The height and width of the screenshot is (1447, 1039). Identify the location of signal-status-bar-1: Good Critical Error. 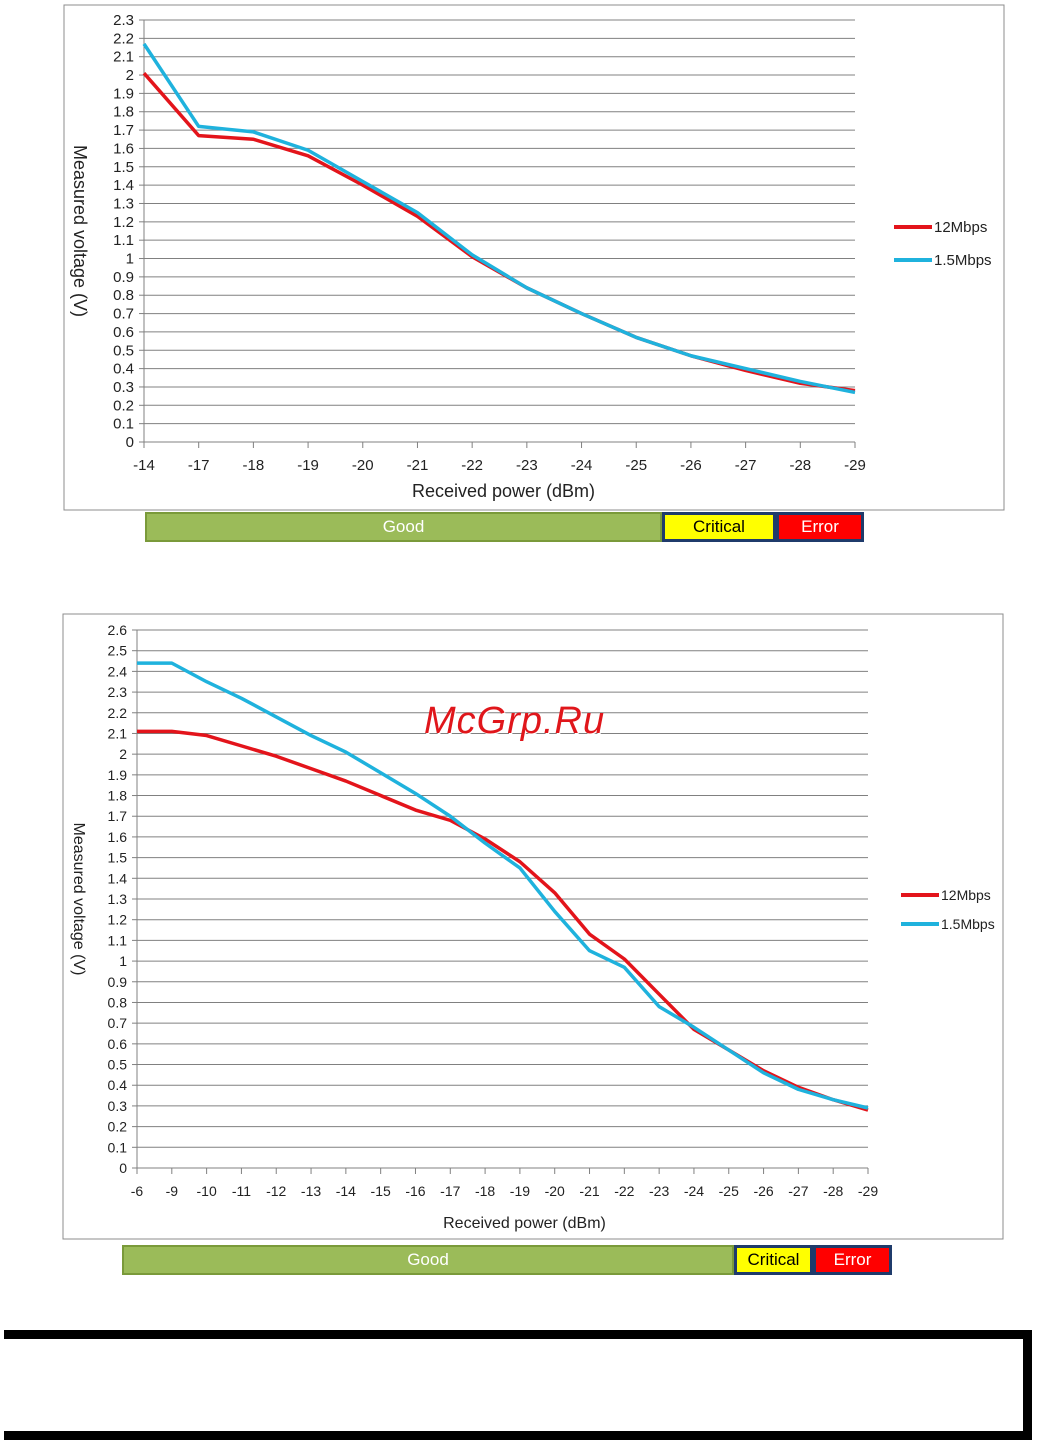
(504, 527).